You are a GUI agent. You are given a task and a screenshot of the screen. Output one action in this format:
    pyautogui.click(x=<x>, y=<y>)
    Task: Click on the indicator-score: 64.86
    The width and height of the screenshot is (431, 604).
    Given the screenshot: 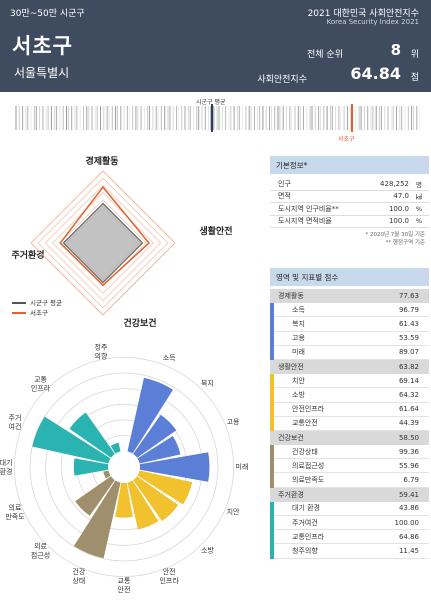 What is the action you would take?
    pyautogui.click(x=409, y=537)
    